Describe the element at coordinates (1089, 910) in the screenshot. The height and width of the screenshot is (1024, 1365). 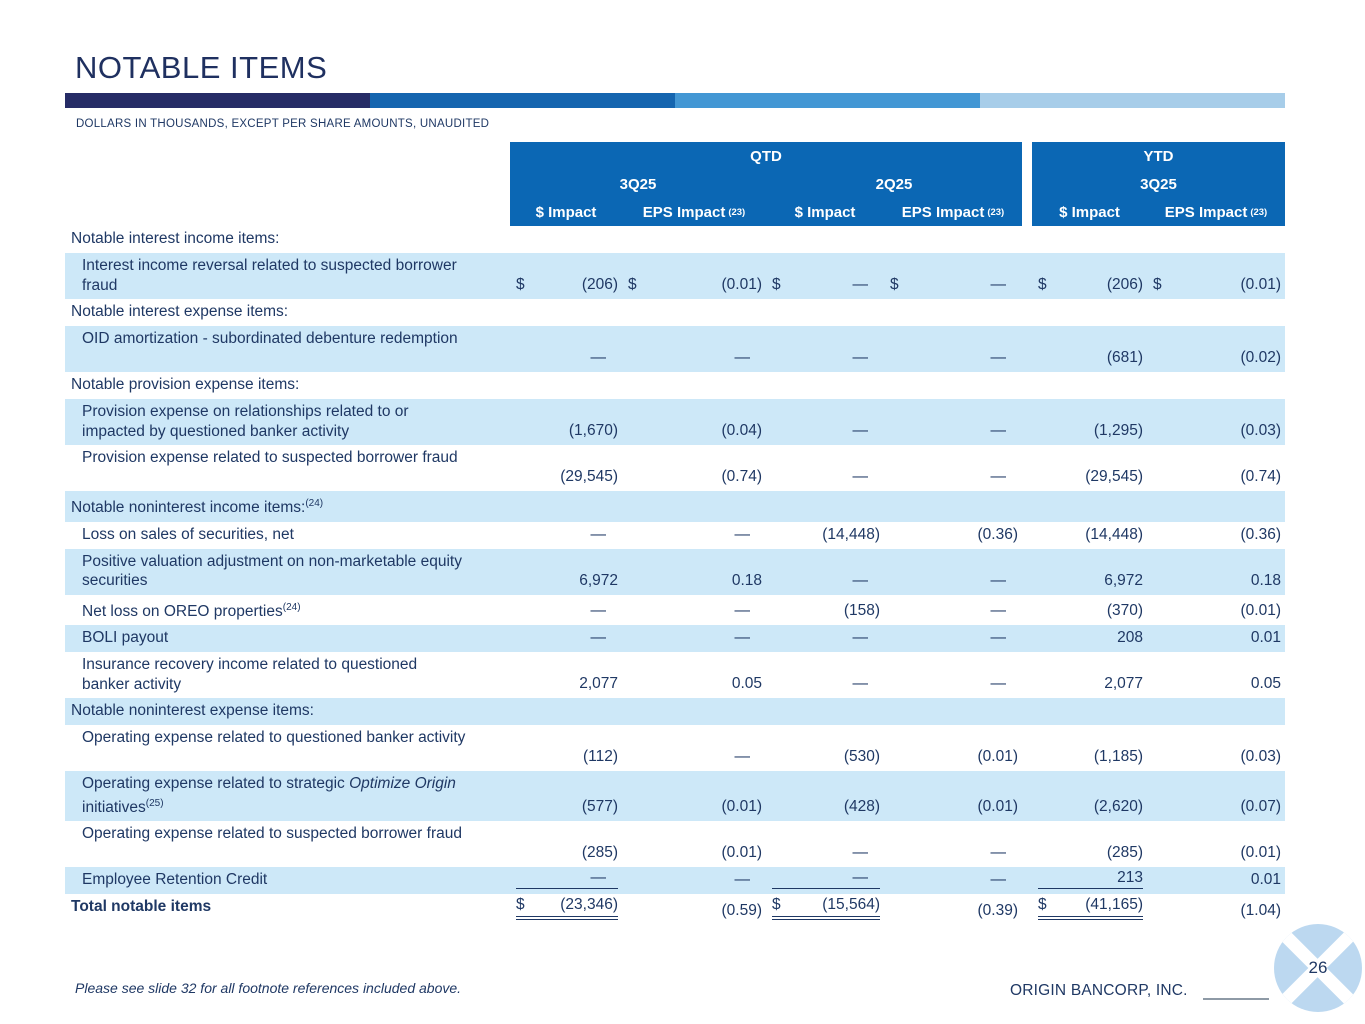
I see `dollar-impact-value: $ (41,165)` at that location.